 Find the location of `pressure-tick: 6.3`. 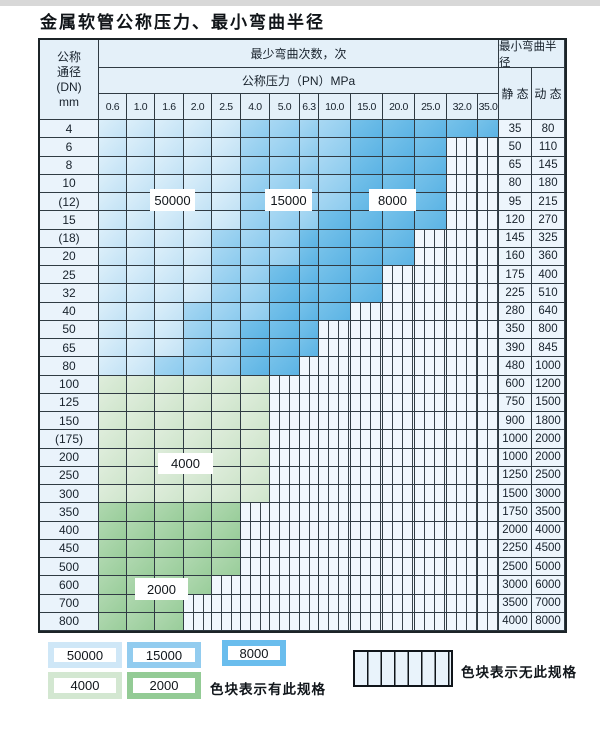

pressure-tick: 6.3 is located at coordinates (309, 107).